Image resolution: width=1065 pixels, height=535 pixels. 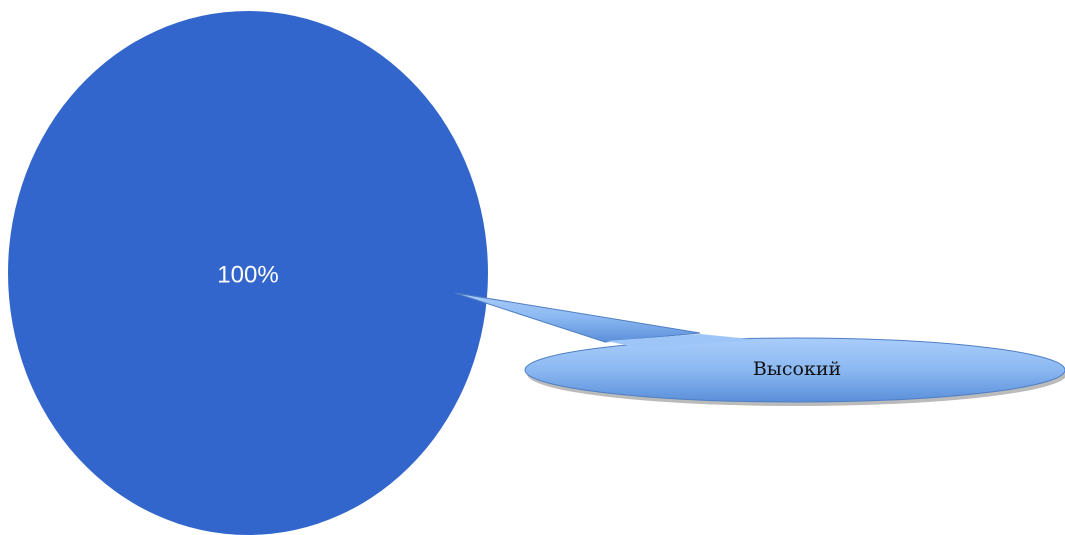 I want to click on value-label: 100%, so click(x=247, y=274).